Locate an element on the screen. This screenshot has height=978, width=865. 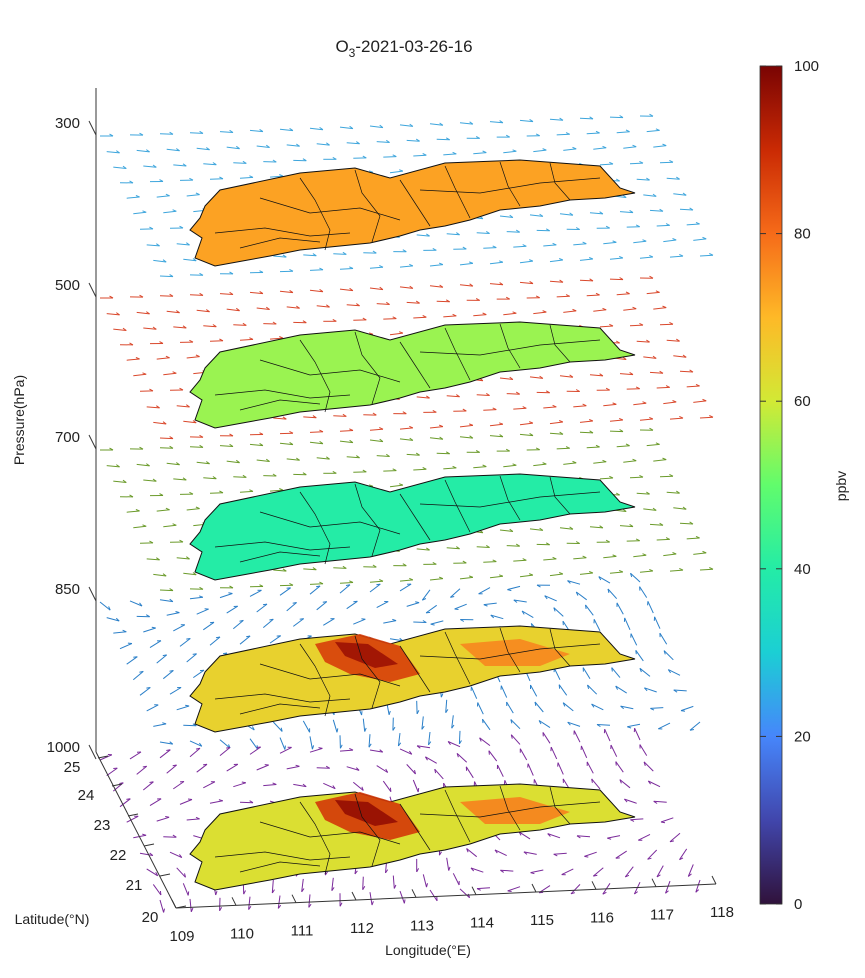
longitude-tick-group: 109 110 111 112 113 114 115 116 117 118 is located at coordinates (451, 910).